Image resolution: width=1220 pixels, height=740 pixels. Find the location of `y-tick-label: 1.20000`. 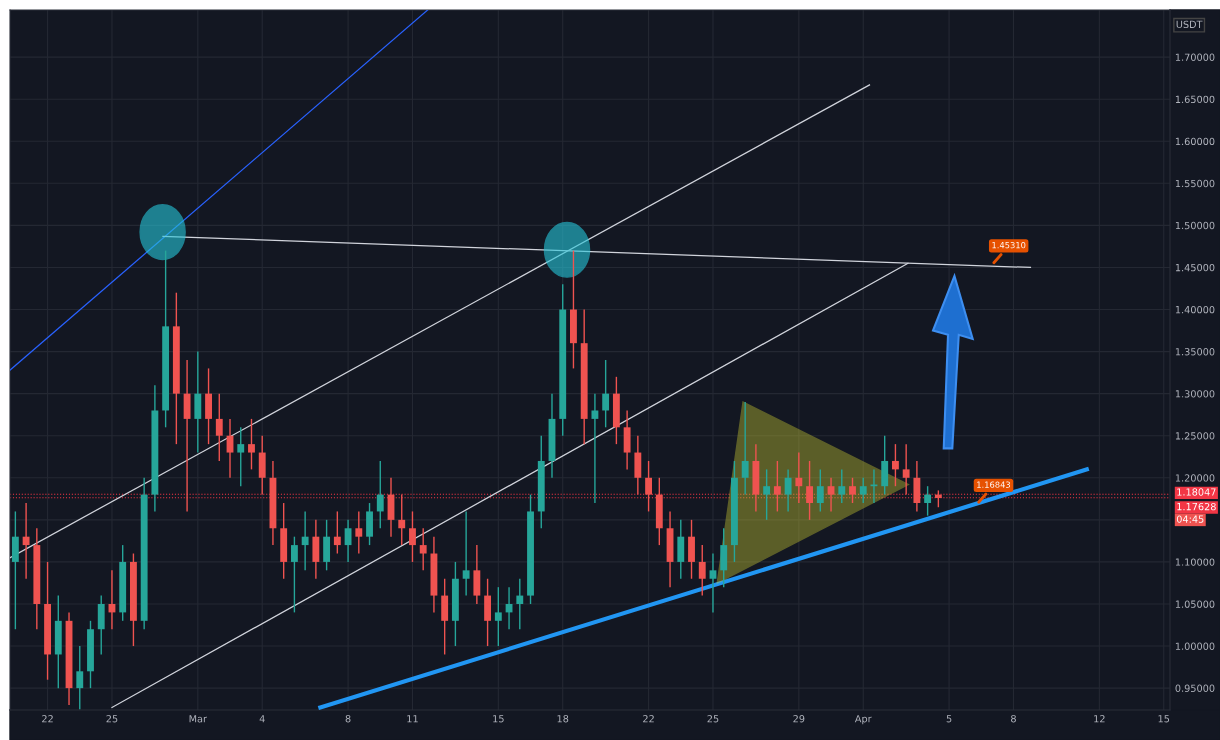

y-tick-label: 1.20000 is located at coordinates (1195, 478).